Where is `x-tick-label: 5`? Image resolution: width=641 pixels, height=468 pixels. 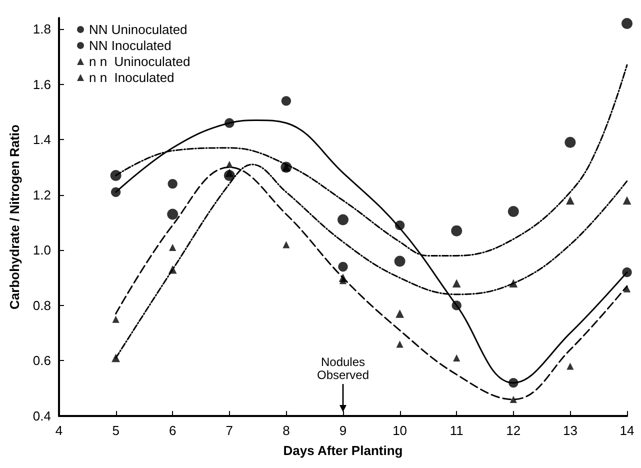
x-tick-label: 5 is located at coordinates (116, 430).